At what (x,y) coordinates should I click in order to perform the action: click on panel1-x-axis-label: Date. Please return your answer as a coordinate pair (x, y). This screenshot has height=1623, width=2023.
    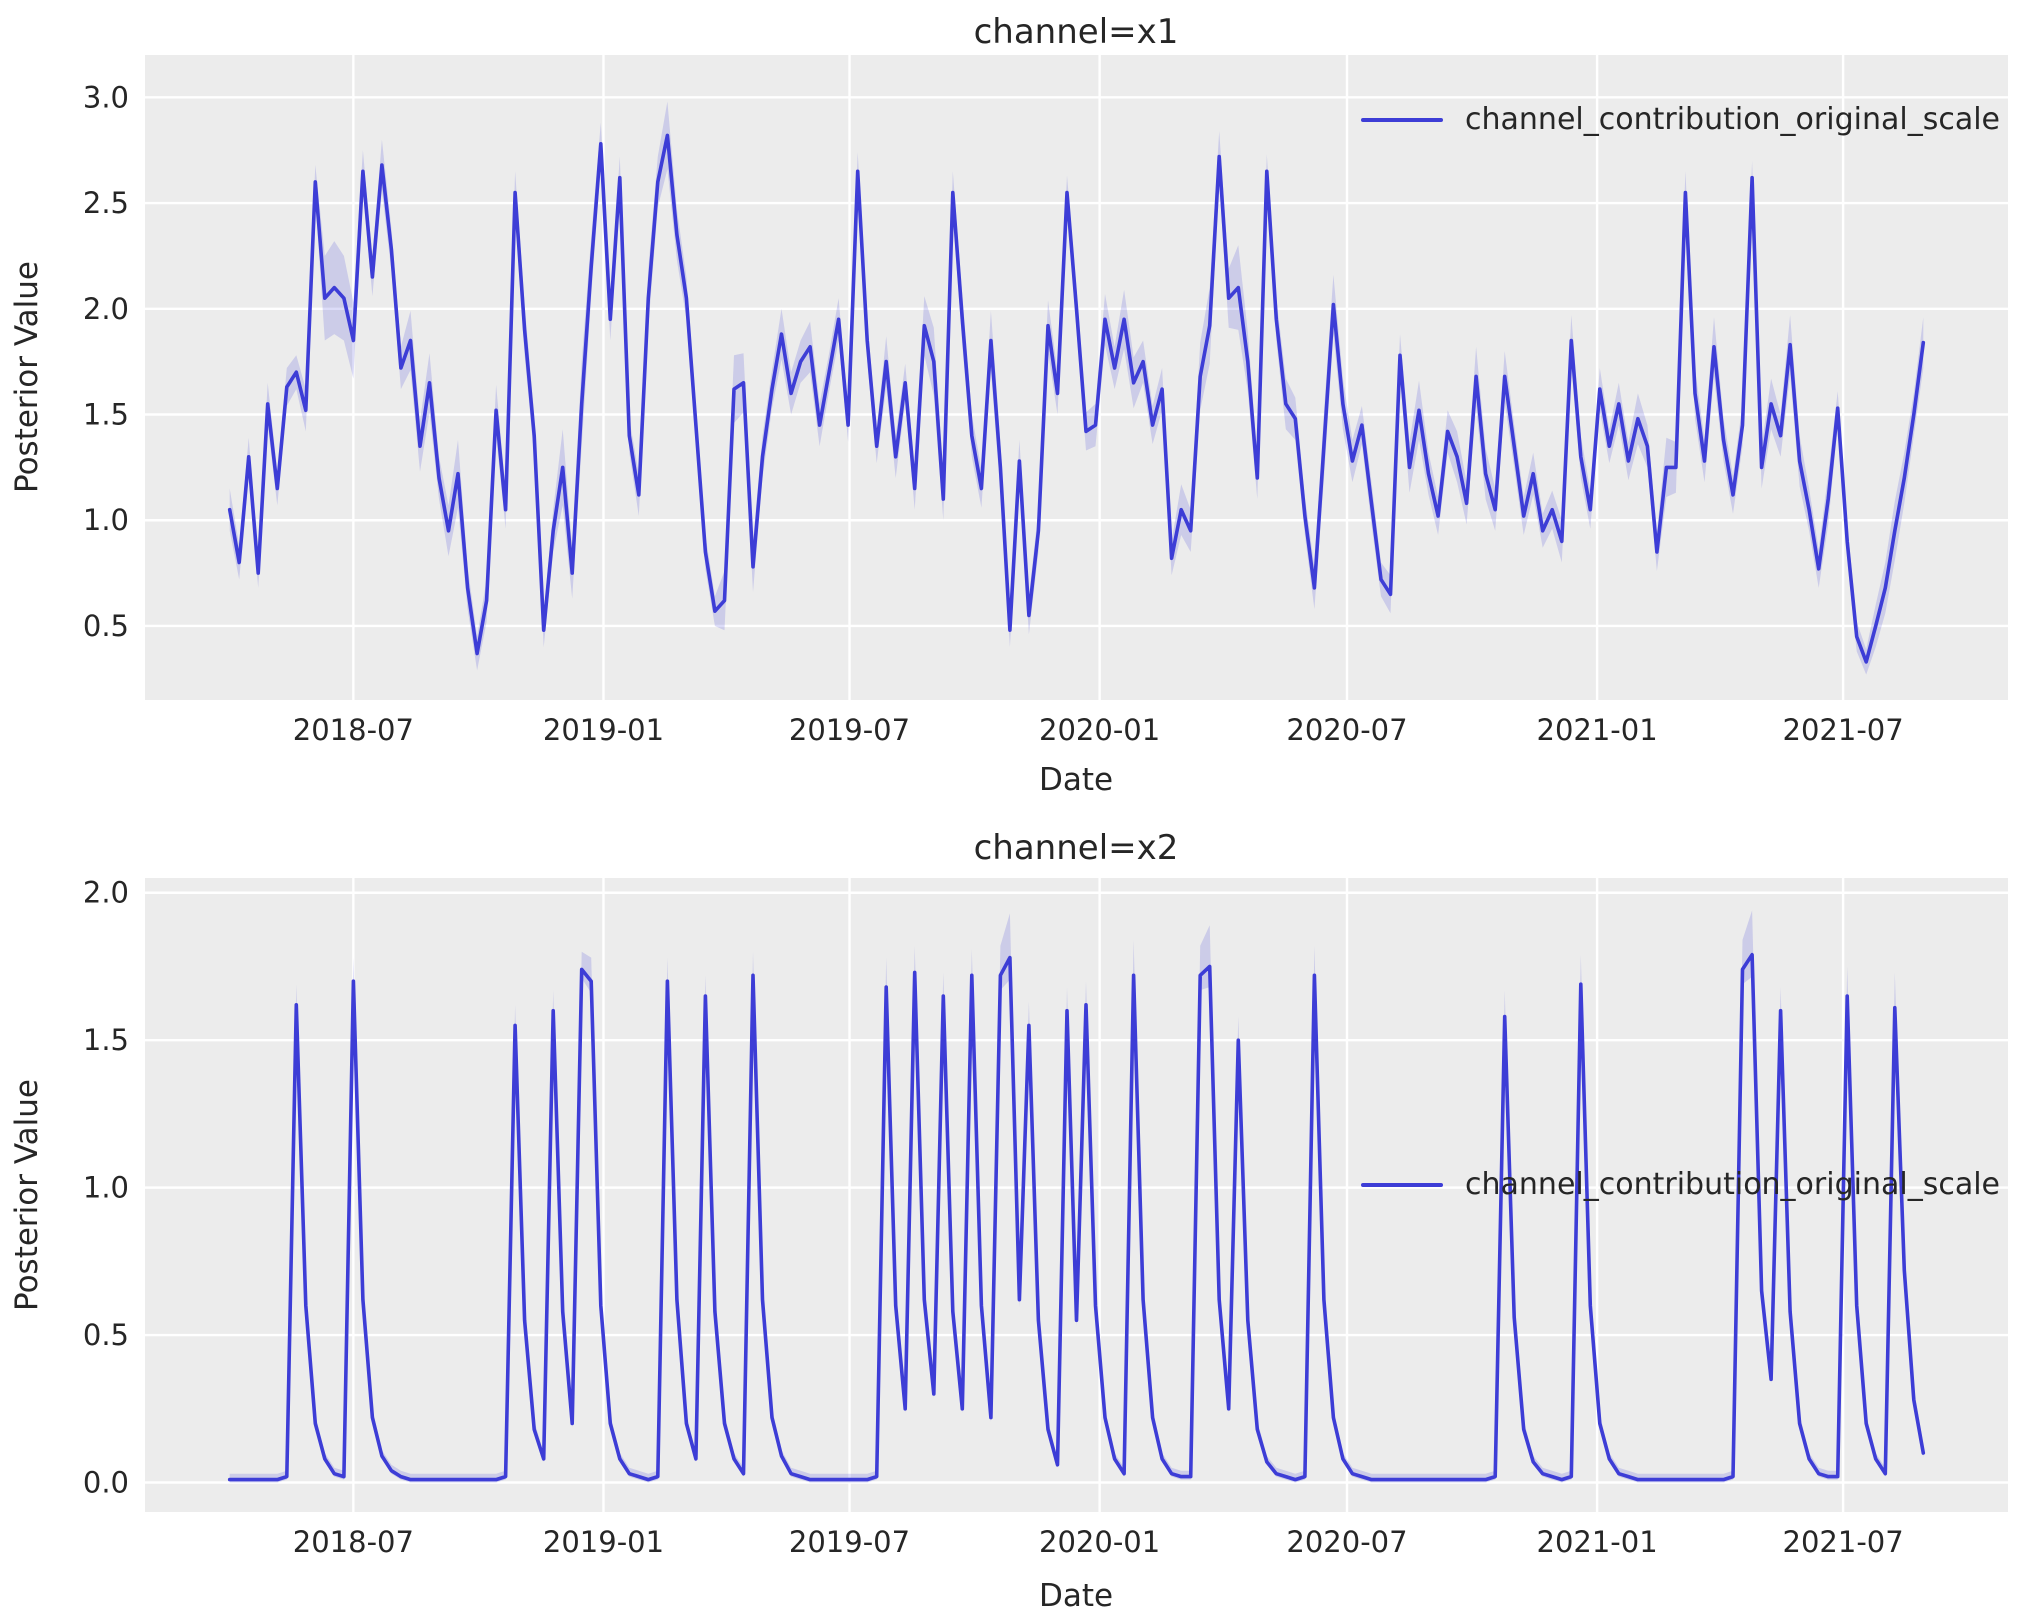
    Looking at the image, I should click on (1076, 780).